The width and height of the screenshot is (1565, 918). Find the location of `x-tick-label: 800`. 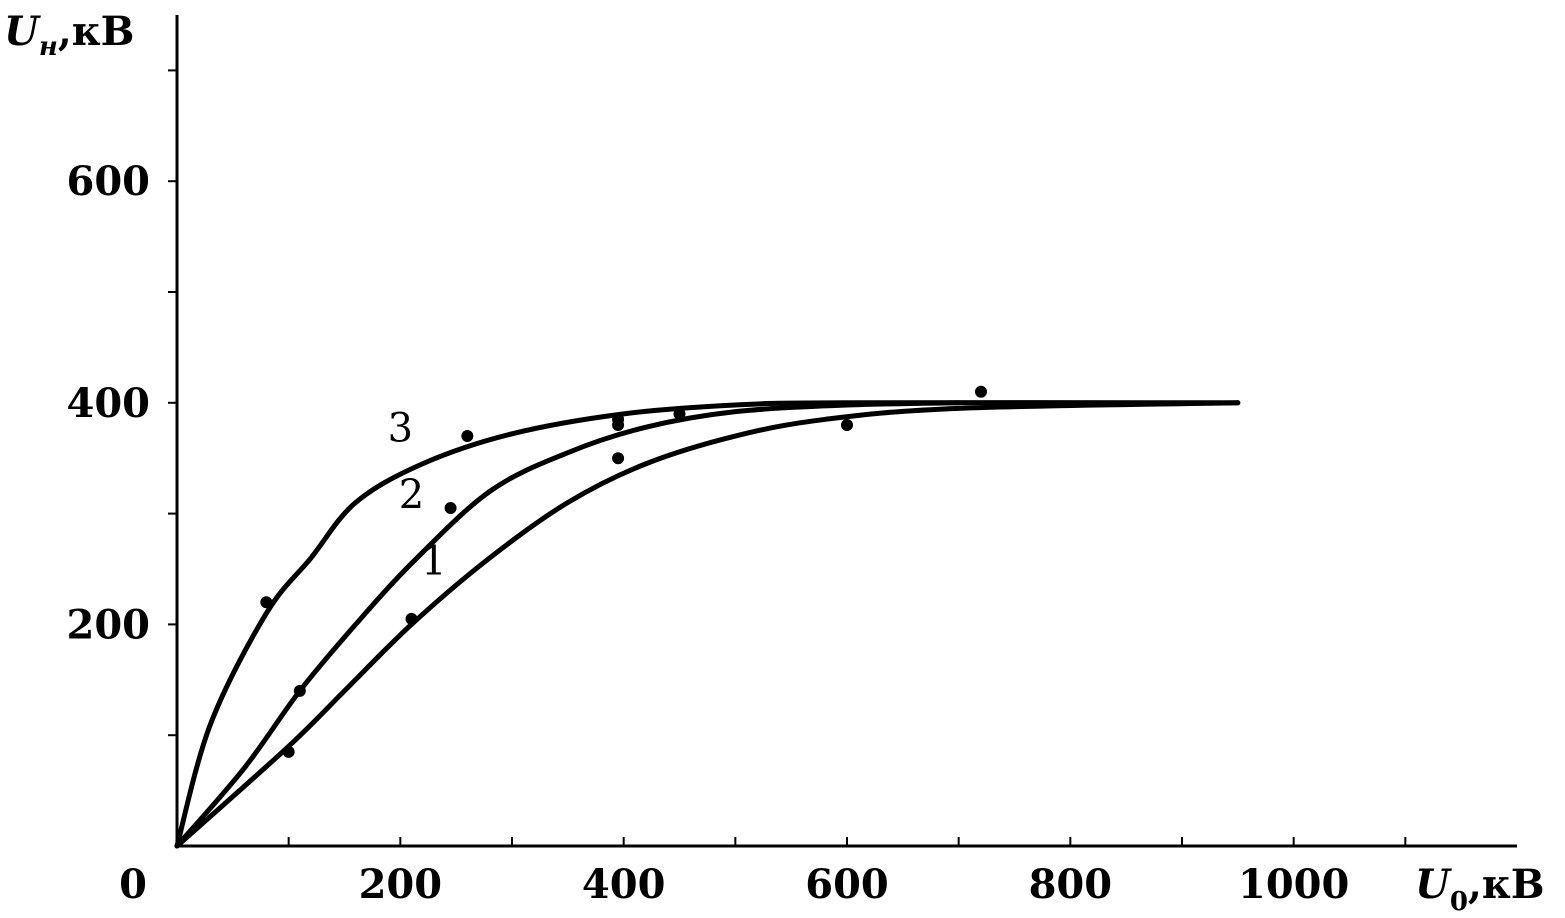

x-tick-label: 800 is located at coordinates (1071, 884).